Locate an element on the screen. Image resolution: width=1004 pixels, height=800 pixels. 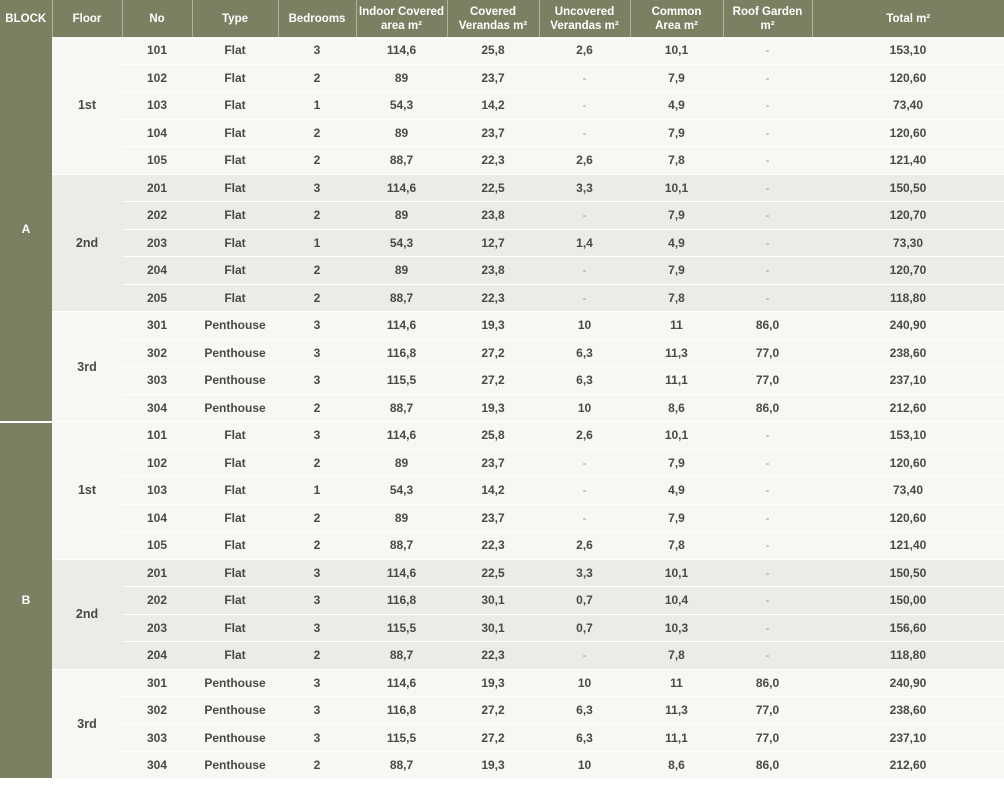
cell-total: 150,50 is located at coordinates (908, 188).